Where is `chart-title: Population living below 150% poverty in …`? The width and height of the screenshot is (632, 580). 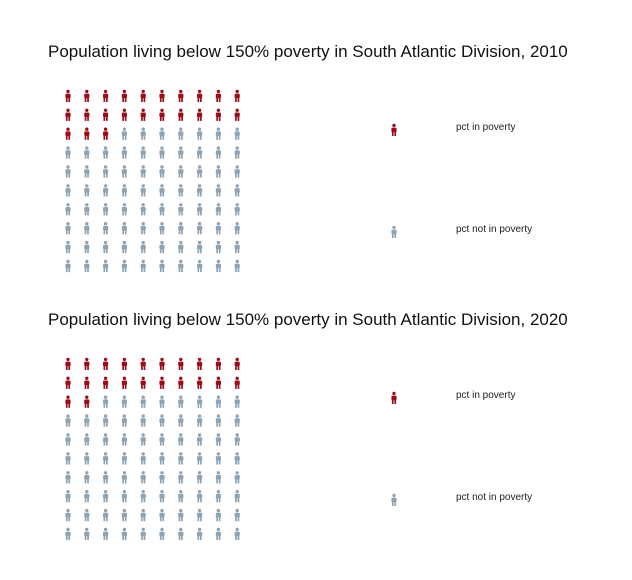
chart-title: Population living below 150% poverty in … is located at coordinates (308, 319).